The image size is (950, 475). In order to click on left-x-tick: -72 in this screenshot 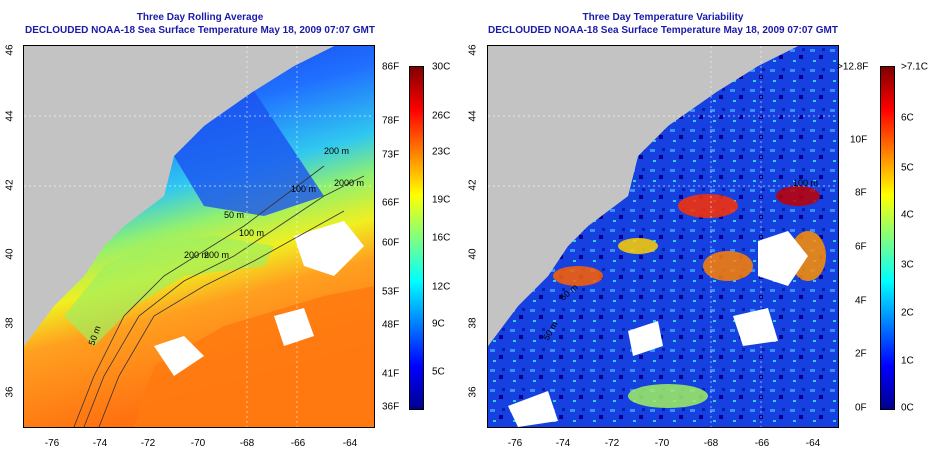, I will do `click(148, 443)`.